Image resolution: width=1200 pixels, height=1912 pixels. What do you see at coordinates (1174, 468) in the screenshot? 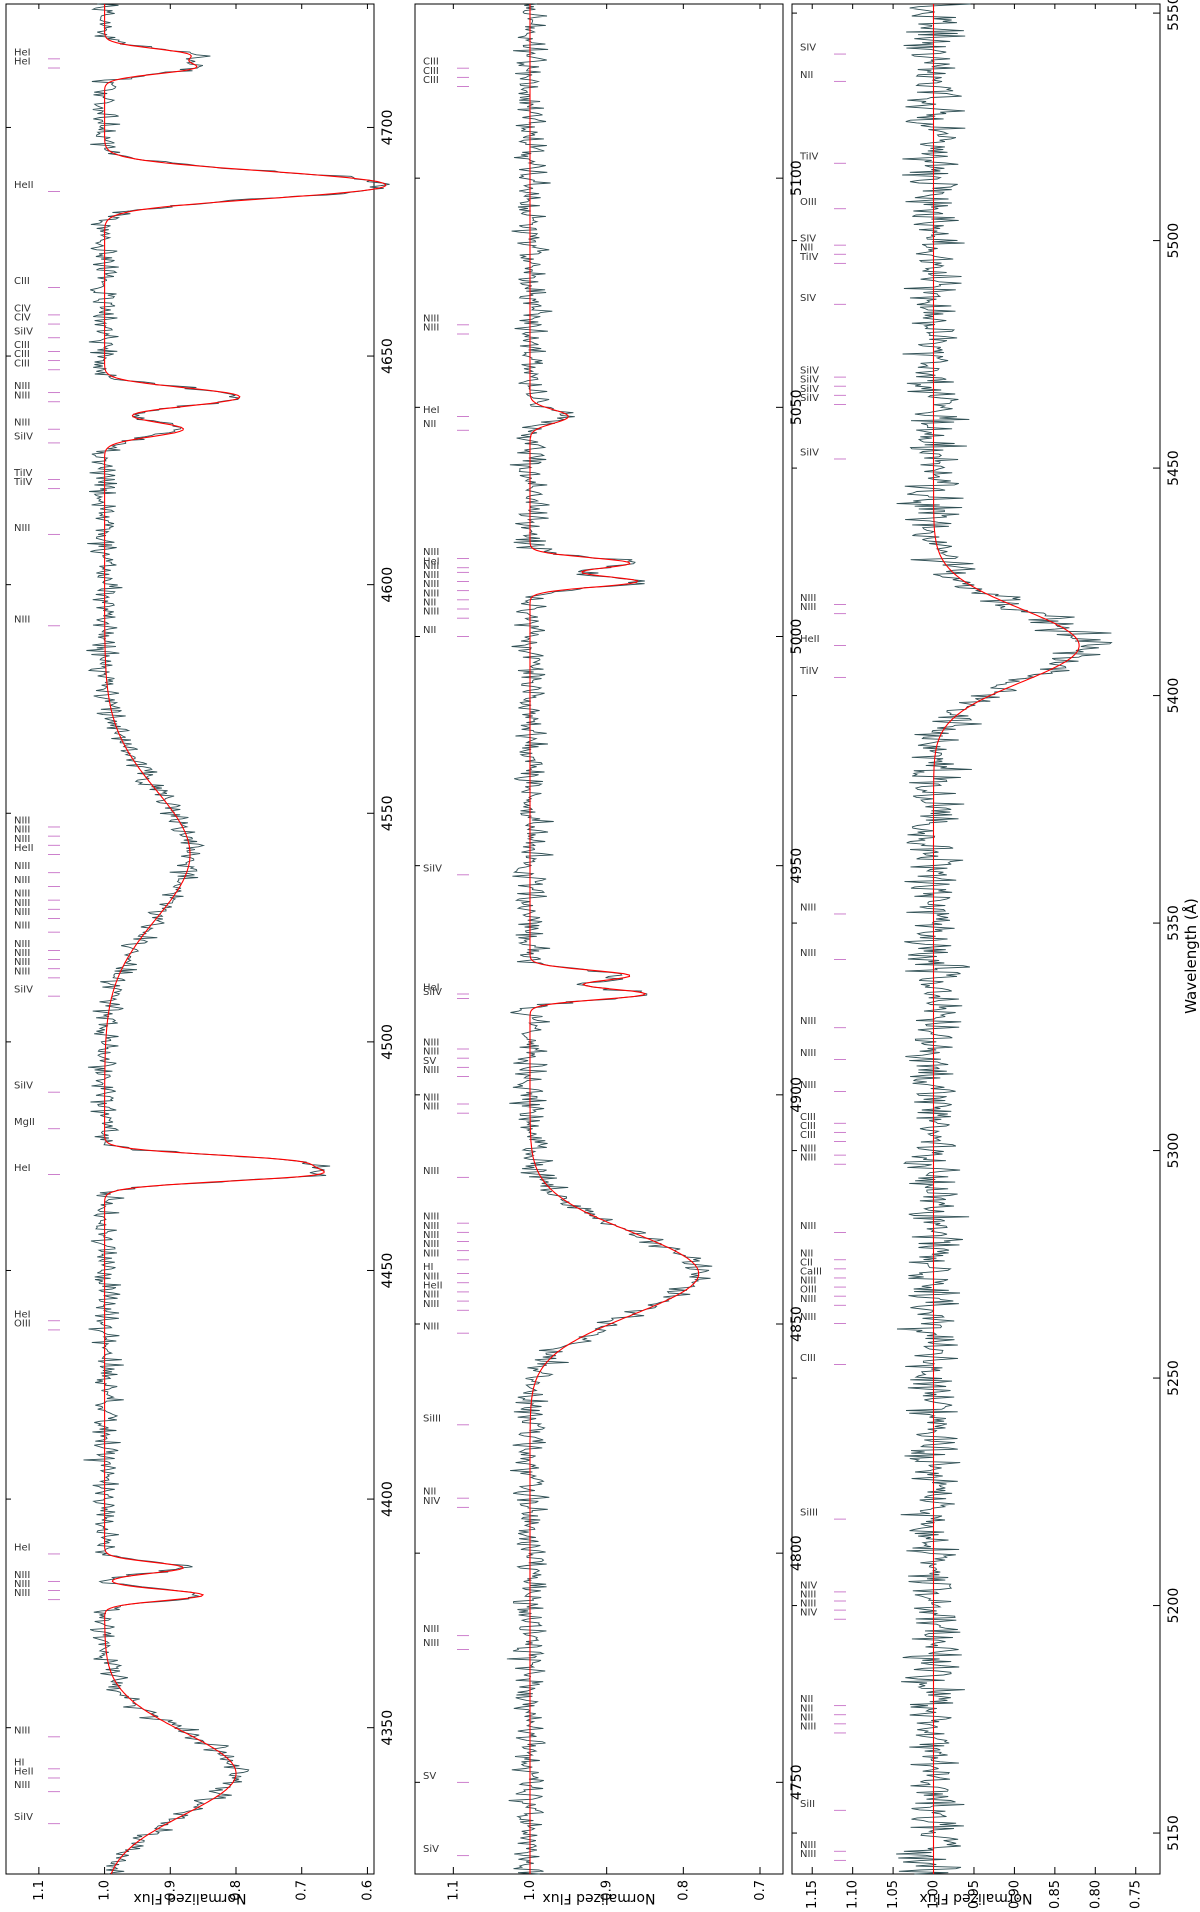
I see `x-tick-label: 5450` at bounding box center [1174, 468].